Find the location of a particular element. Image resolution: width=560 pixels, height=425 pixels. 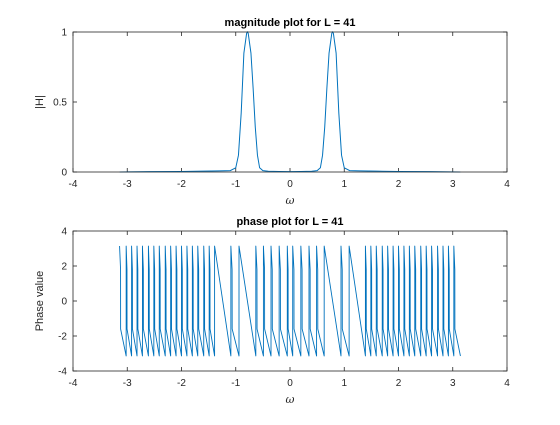

x-axis-label-magnitude: ω is located at coordinates (290, 200).